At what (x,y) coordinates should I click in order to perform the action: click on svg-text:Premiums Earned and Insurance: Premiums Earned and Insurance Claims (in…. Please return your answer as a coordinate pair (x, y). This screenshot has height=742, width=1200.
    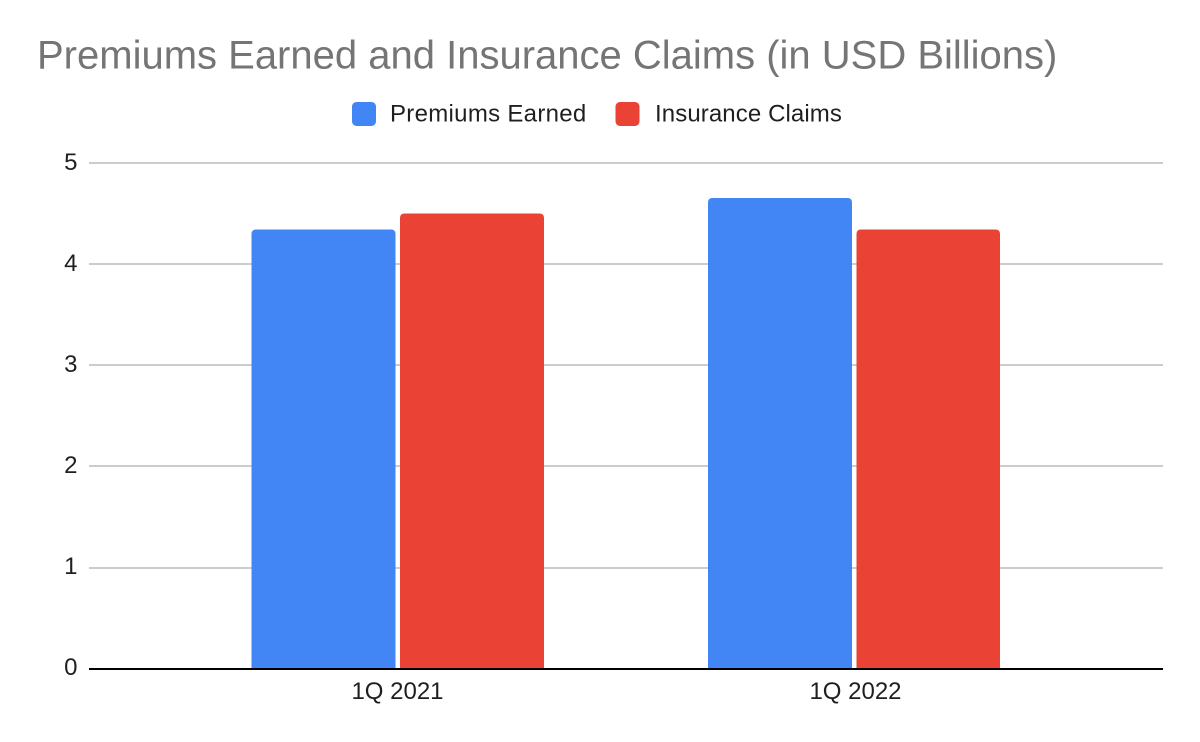
    Looking at the image, I should click on (547, 56).